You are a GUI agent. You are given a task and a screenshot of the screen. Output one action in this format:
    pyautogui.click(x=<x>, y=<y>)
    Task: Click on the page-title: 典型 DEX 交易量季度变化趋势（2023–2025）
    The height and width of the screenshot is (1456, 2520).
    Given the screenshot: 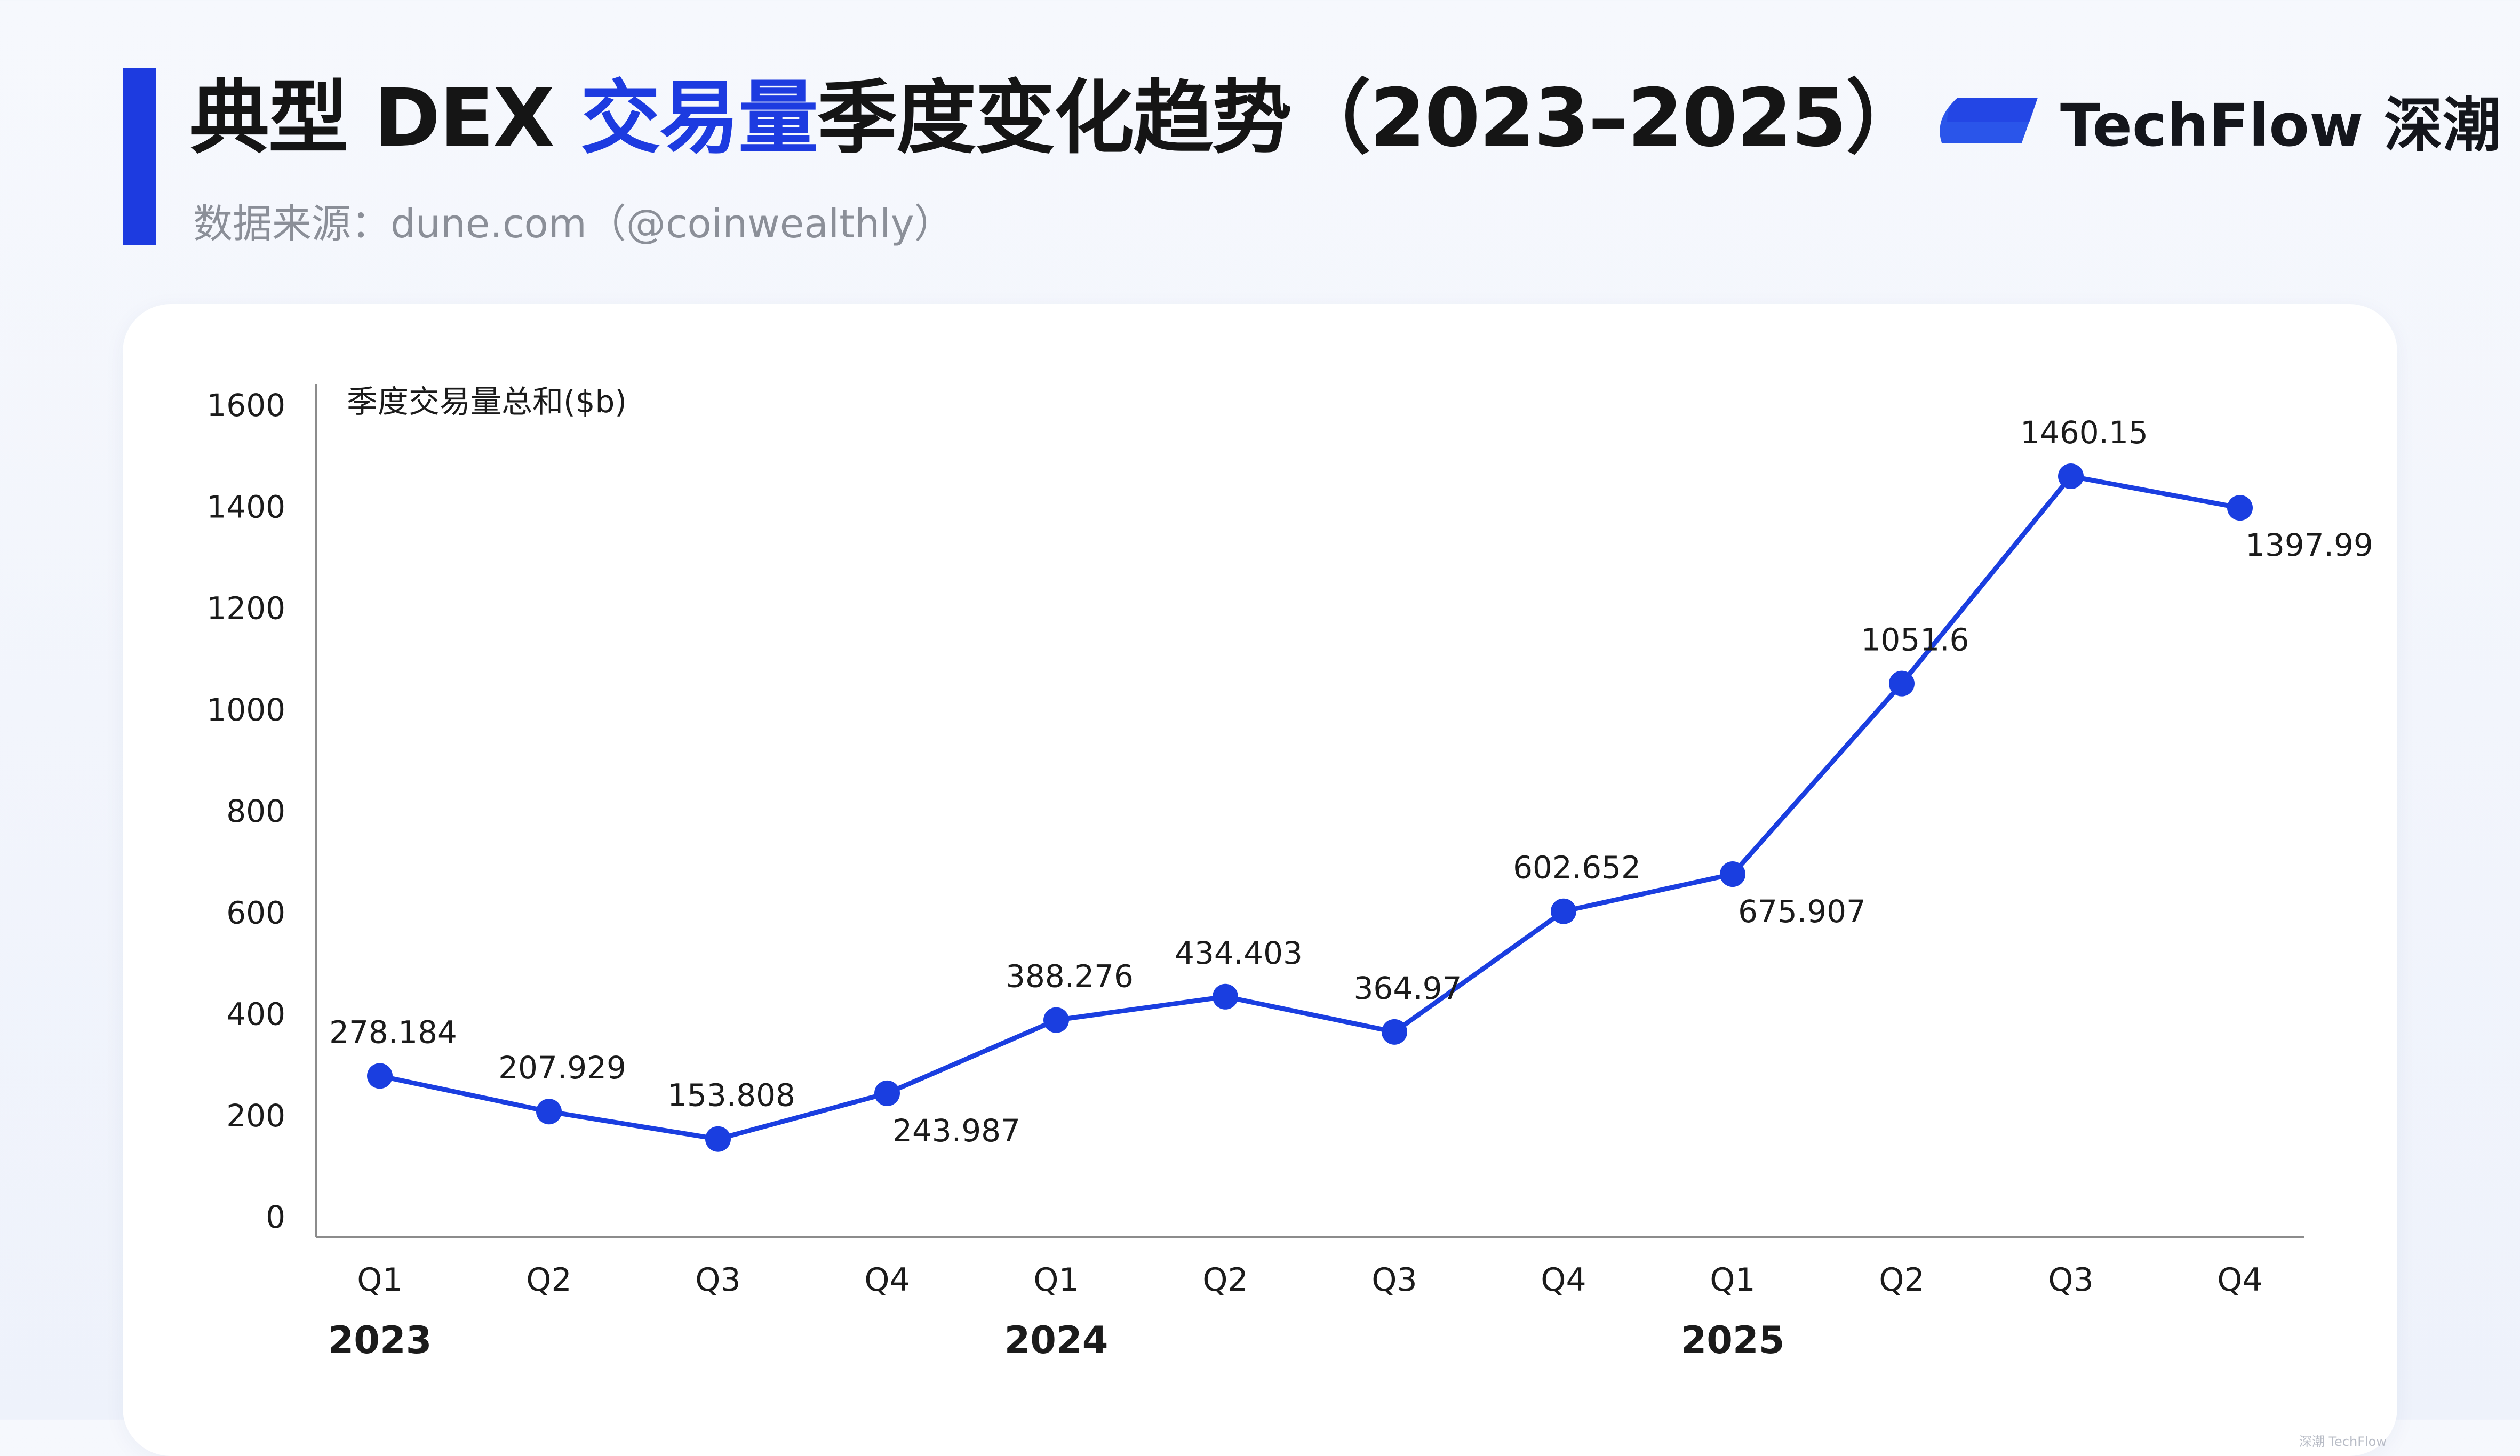 What is the action you would take?
    pyautogui.click(x=1057, y=118)
    